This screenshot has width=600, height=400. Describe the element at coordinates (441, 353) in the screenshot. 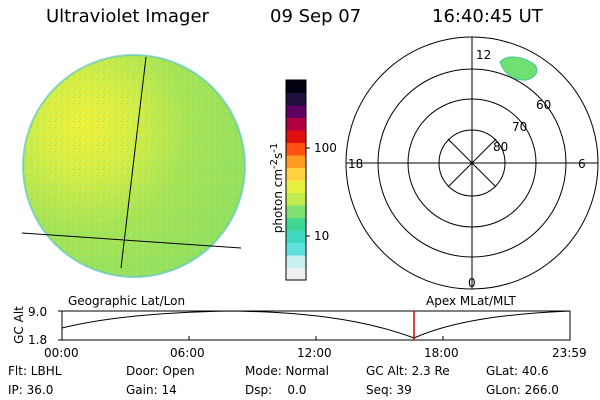

I see `timeline-tick-1800: 18:00` at that location.